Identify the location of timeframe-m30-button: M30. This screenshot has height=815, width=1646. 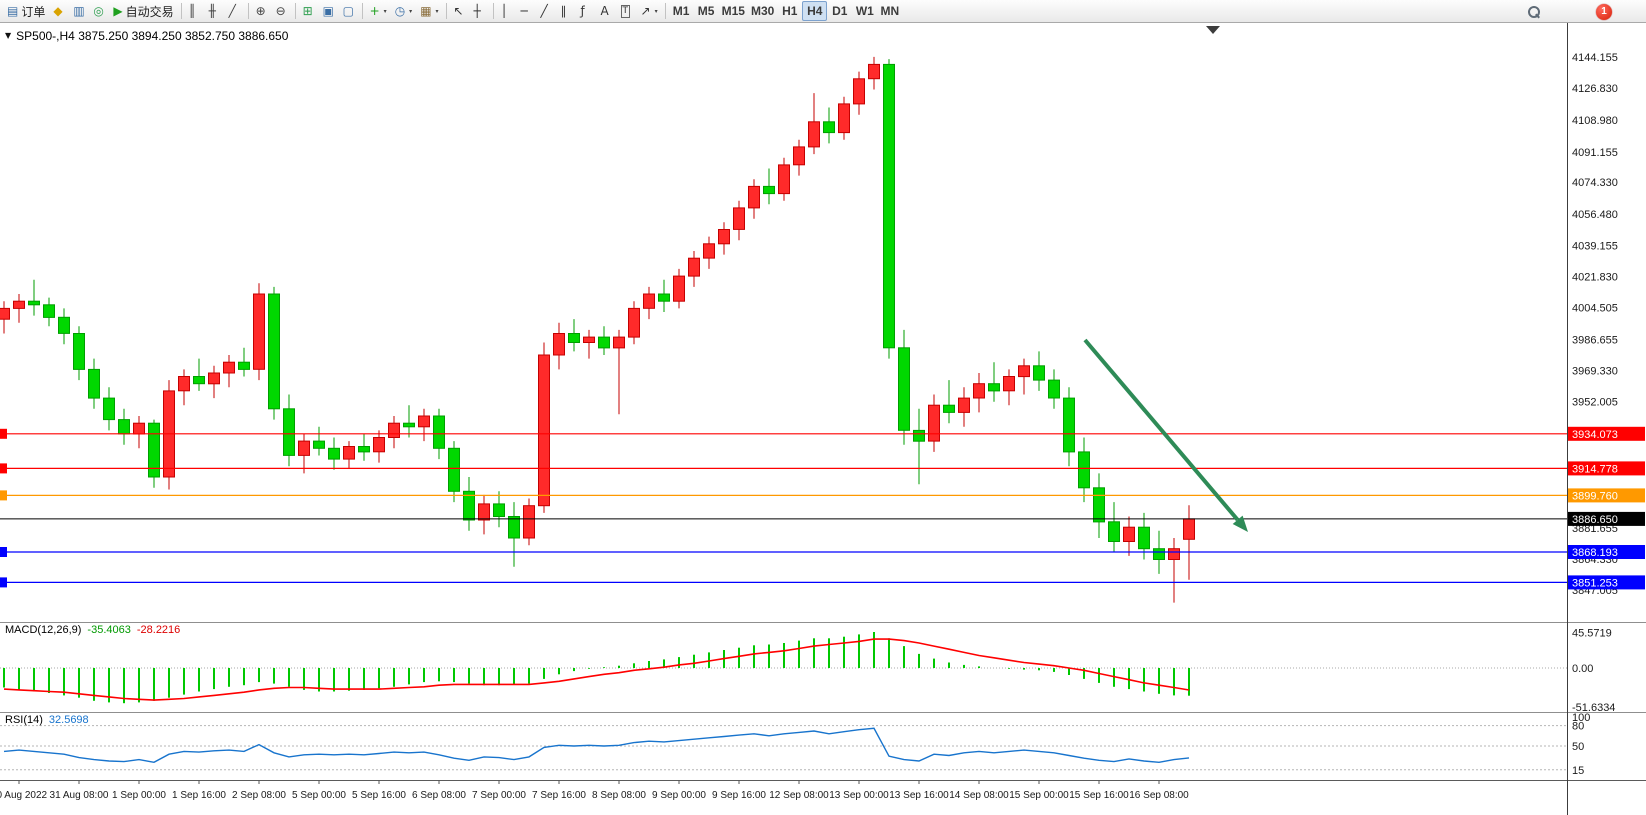
(762, 11).